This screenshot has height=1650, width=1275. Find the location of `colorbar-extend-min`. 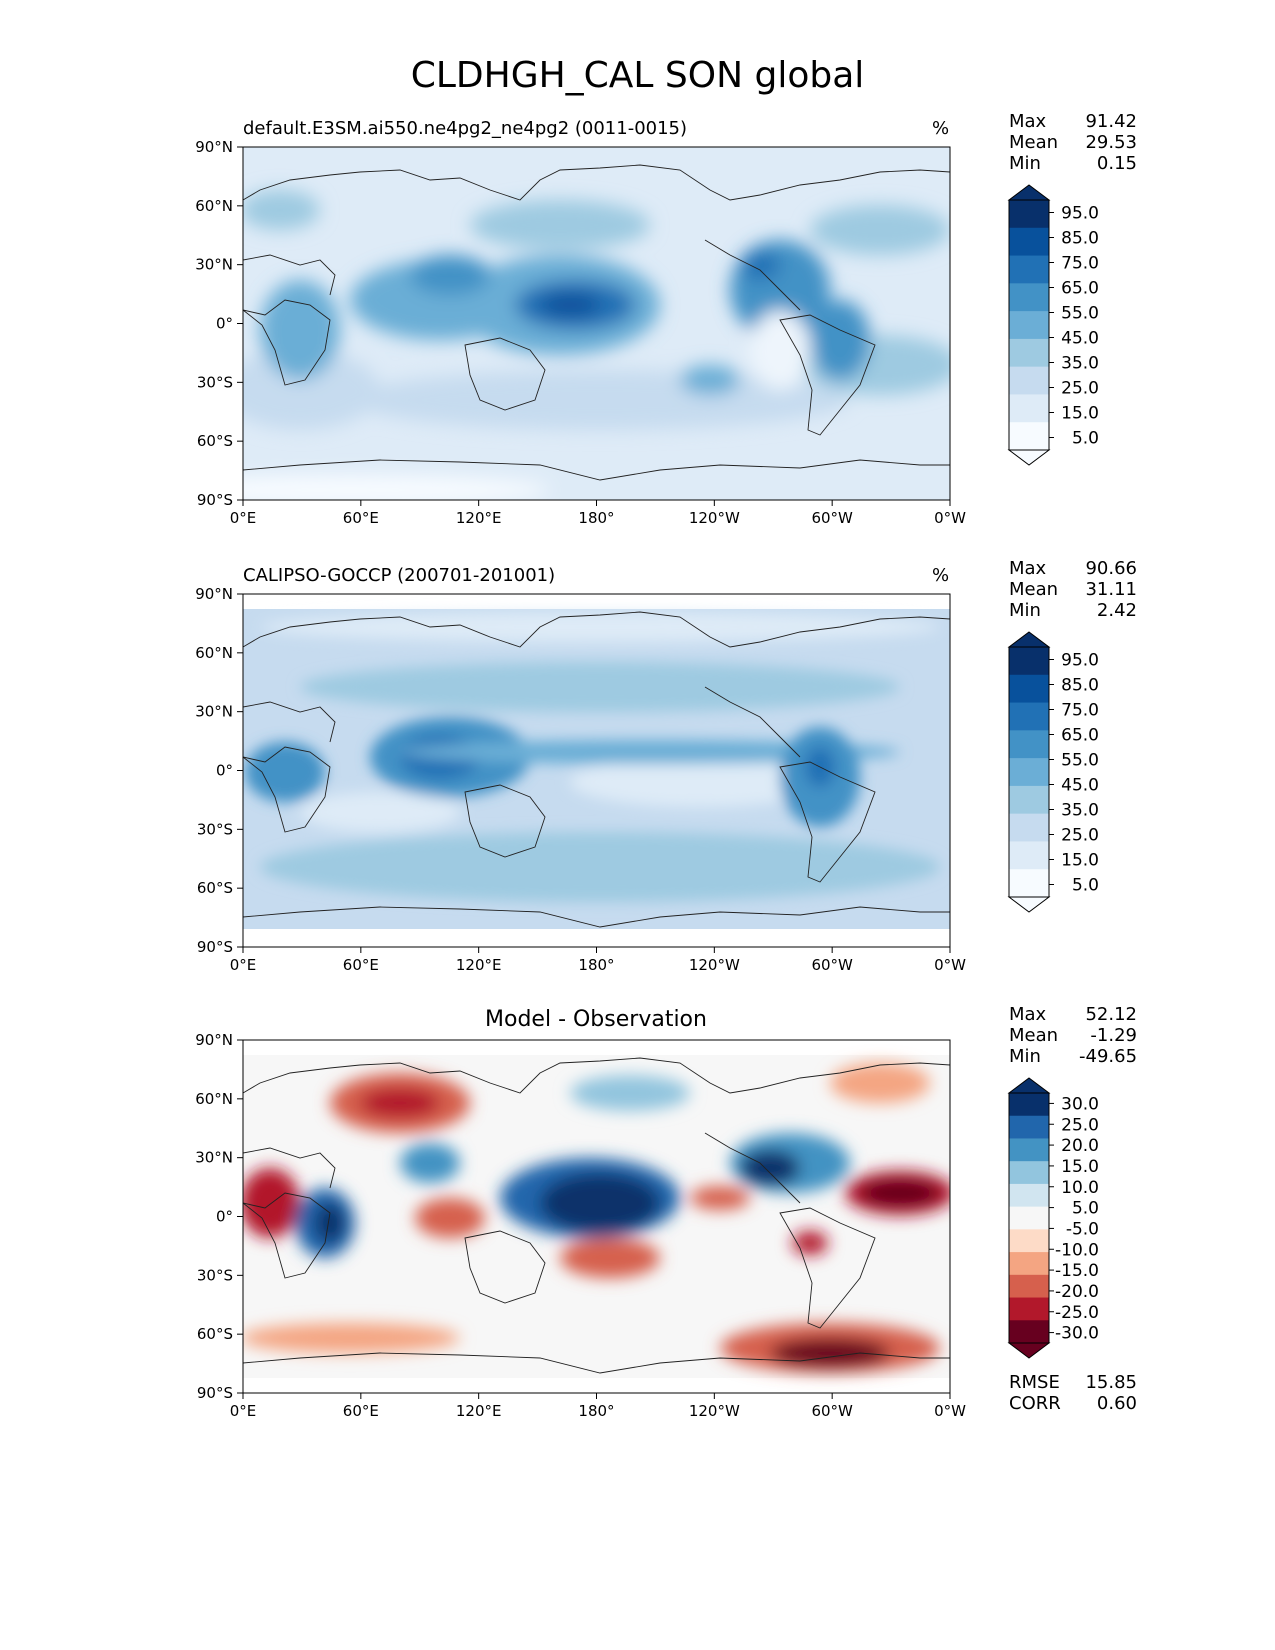

colorbar-extend-min is located at coordinates (1029, 904).